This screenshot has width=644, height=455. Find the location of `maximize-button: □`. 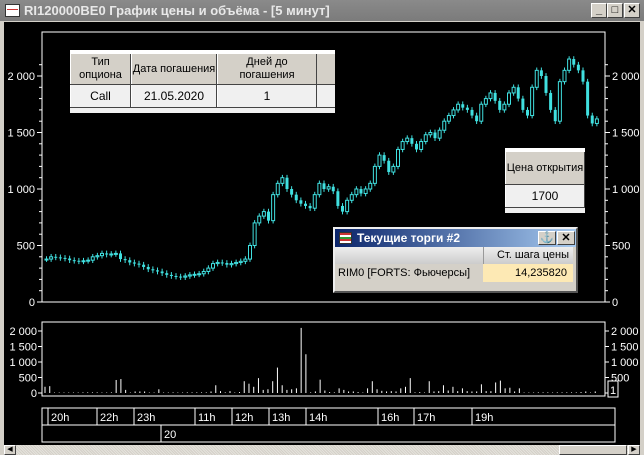

maximize-button: □ is located at coordinates (615, 10).